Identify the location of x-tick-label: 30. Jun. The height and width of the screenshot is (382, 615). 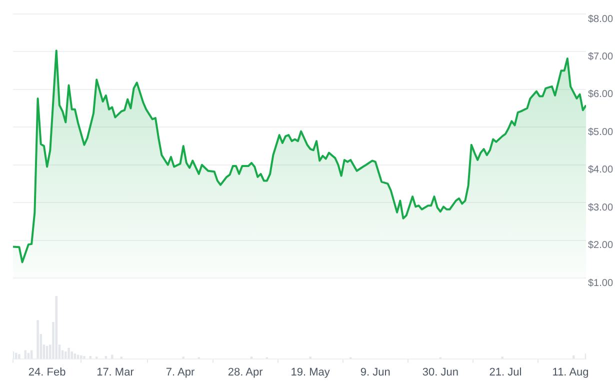
(440, 372).